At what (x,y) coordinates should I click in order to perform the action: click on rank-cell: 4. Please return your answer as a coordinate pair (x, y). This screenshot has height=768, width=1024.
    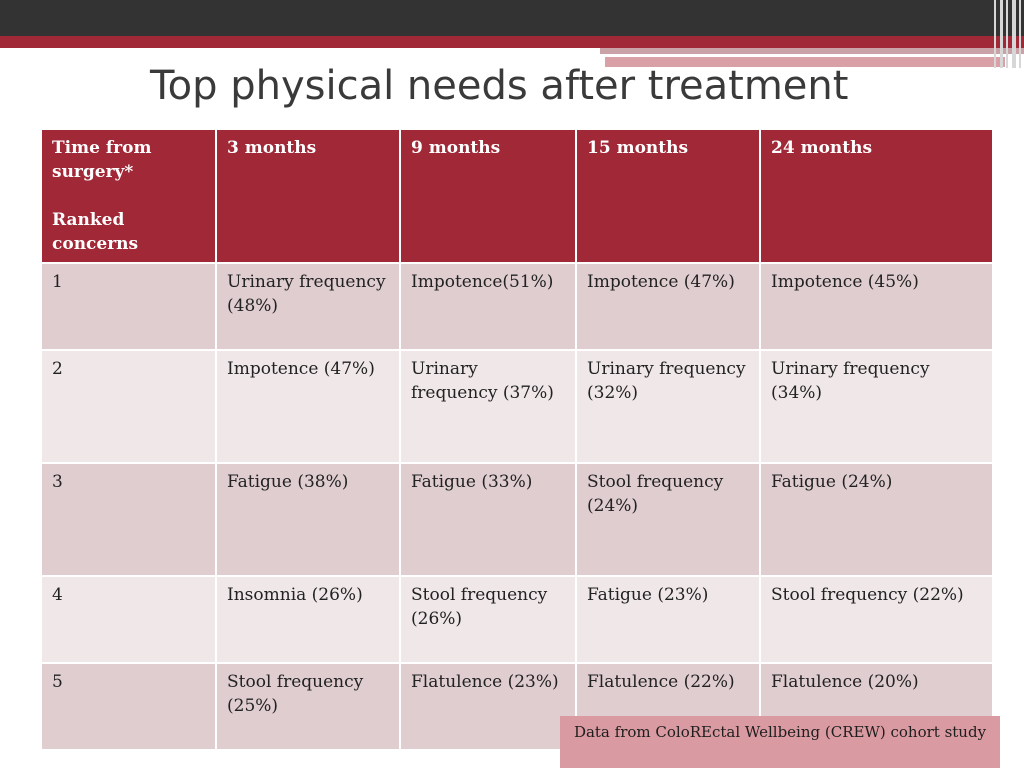
    Looking at the image, I should click on (128, 619).